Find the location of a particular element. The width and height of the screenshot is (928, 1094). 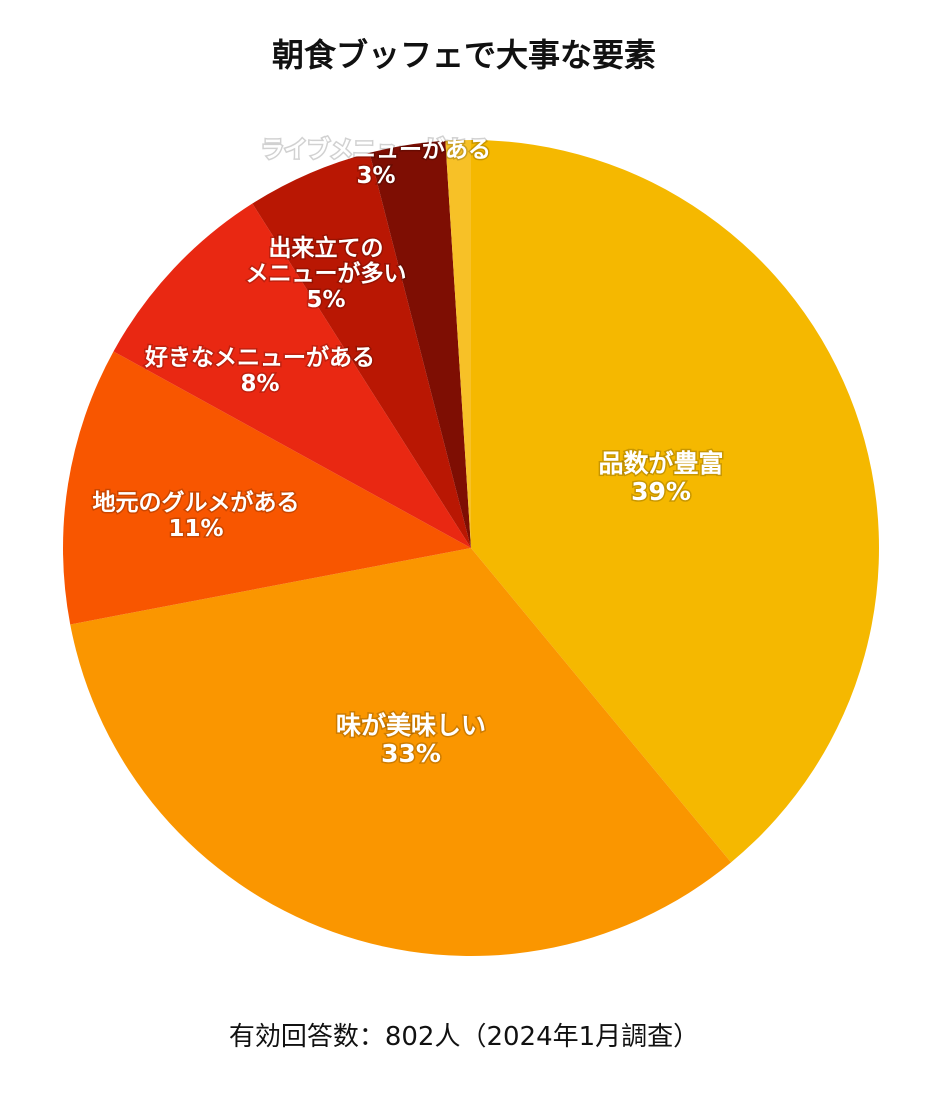

slice-label: 品数が豊富 is located at coordinates (660, 463).